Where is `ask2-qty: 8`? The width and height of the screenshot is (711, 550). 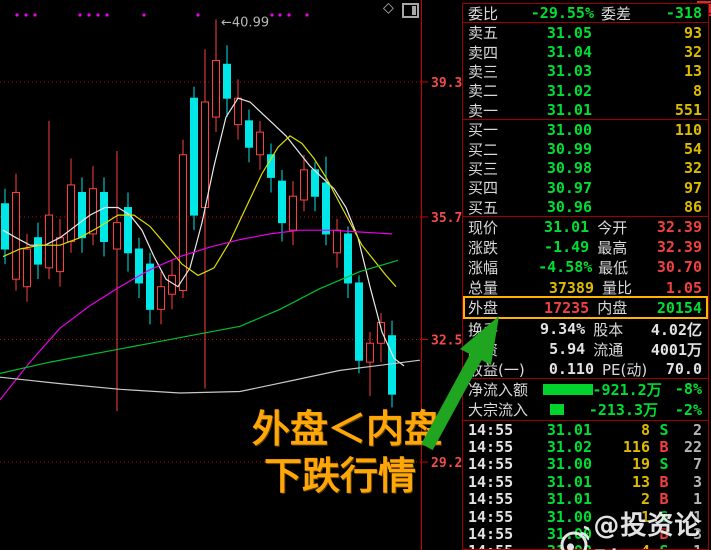
ask2-qty: 8 is located at coordinates (697, 90).